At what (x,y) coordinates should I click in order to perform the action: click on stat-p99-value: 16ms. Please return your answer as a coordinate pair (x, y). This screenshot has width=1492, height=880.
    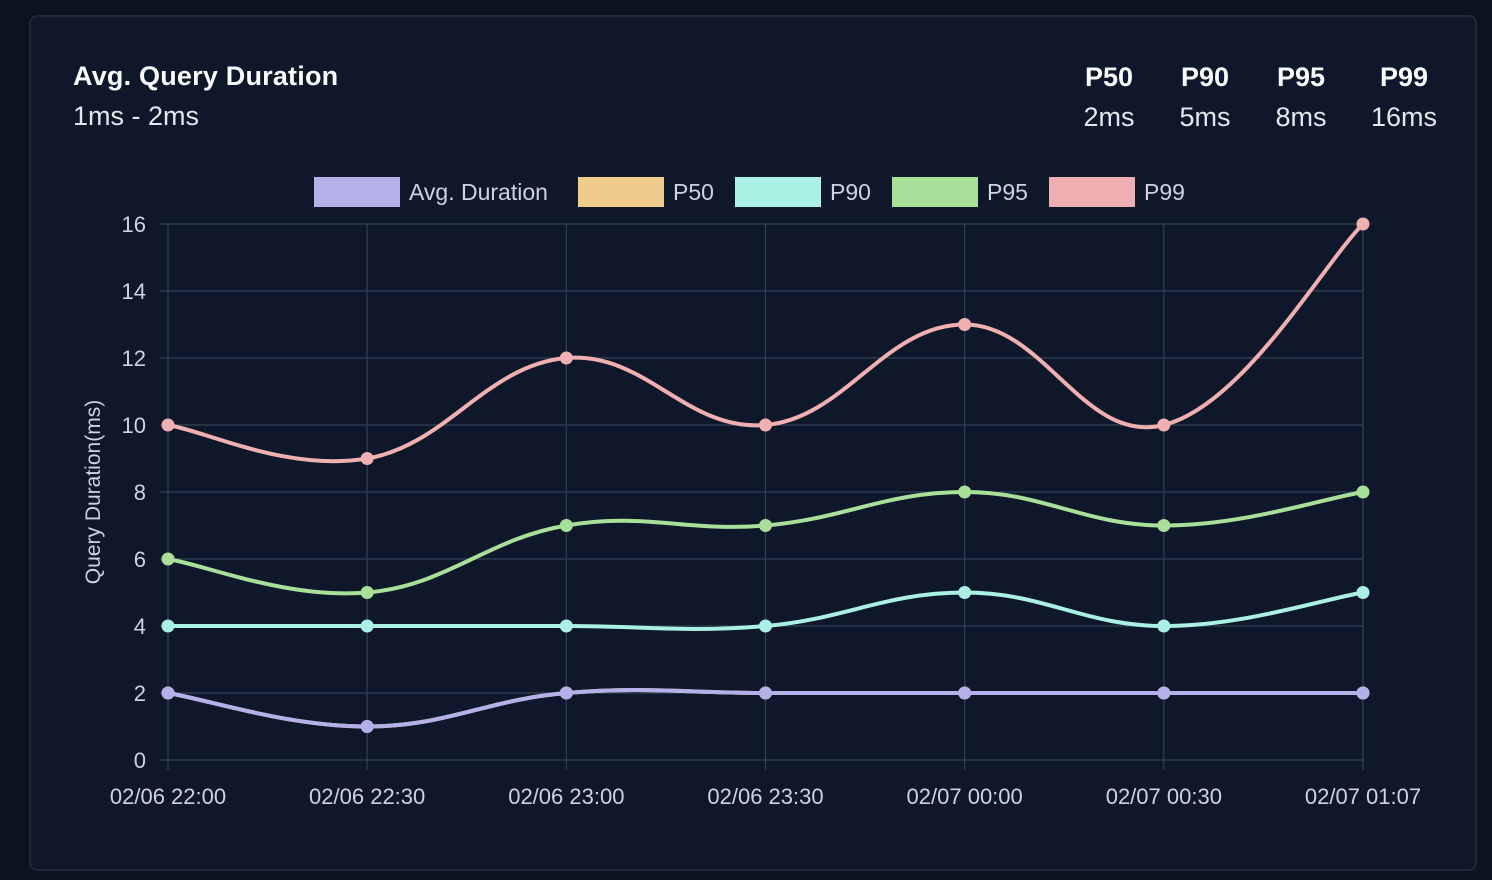
    Looking at the image, I should click on (1404, 117).